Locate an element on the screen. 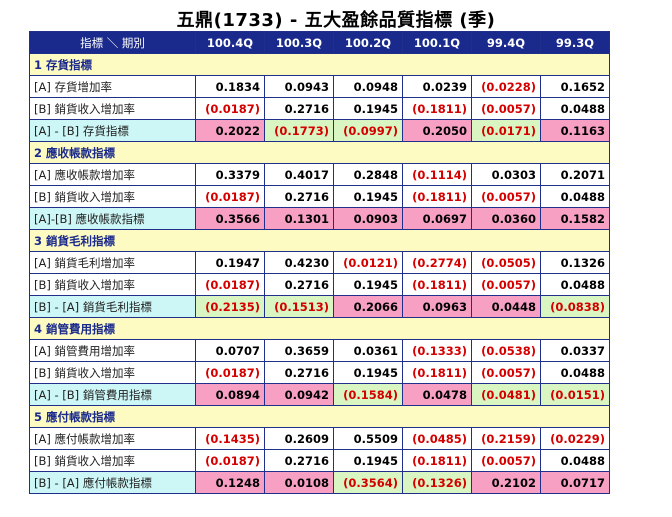 The height and width of the screenshot is (517, 672). value-cell: 0.0108 is located at coordinates (299, 482).